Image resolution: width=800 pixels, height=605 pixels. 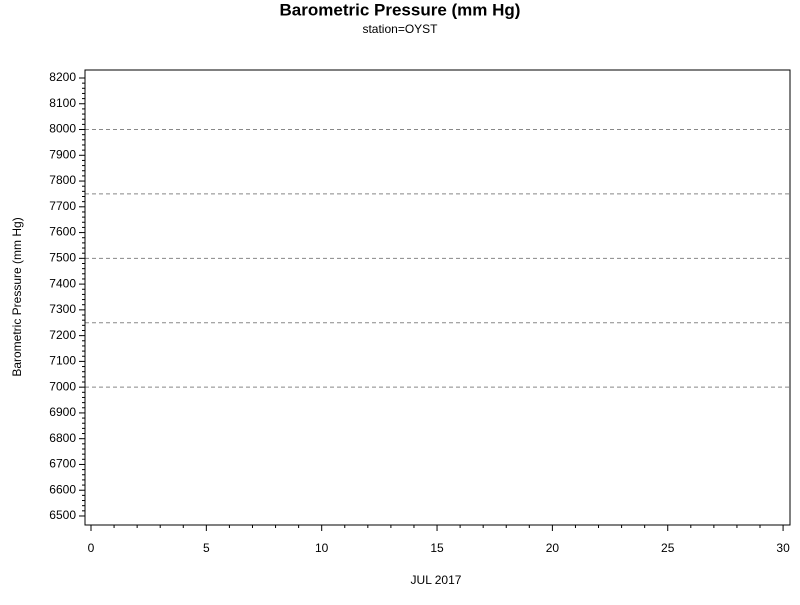 What do you see at coordinates (17, 296) in the screenshot?
I see `y-axis-label: Barometric Pressure (mm Hg)` at bounding box center [17, 296].